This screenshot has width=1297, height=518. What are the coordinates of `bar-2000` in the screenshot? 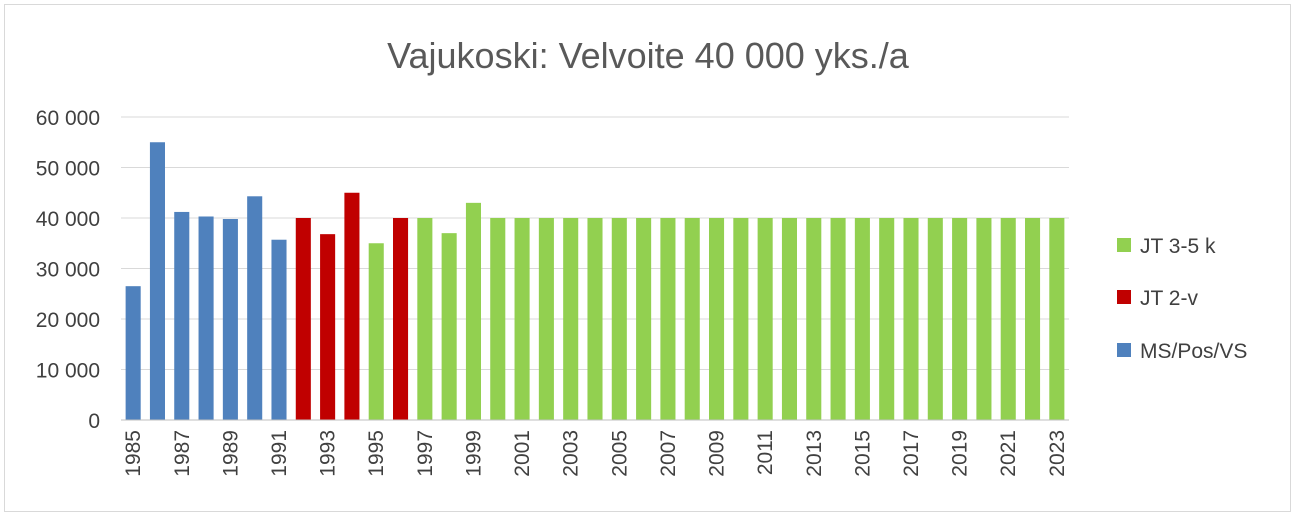 It's located at (498, 319).